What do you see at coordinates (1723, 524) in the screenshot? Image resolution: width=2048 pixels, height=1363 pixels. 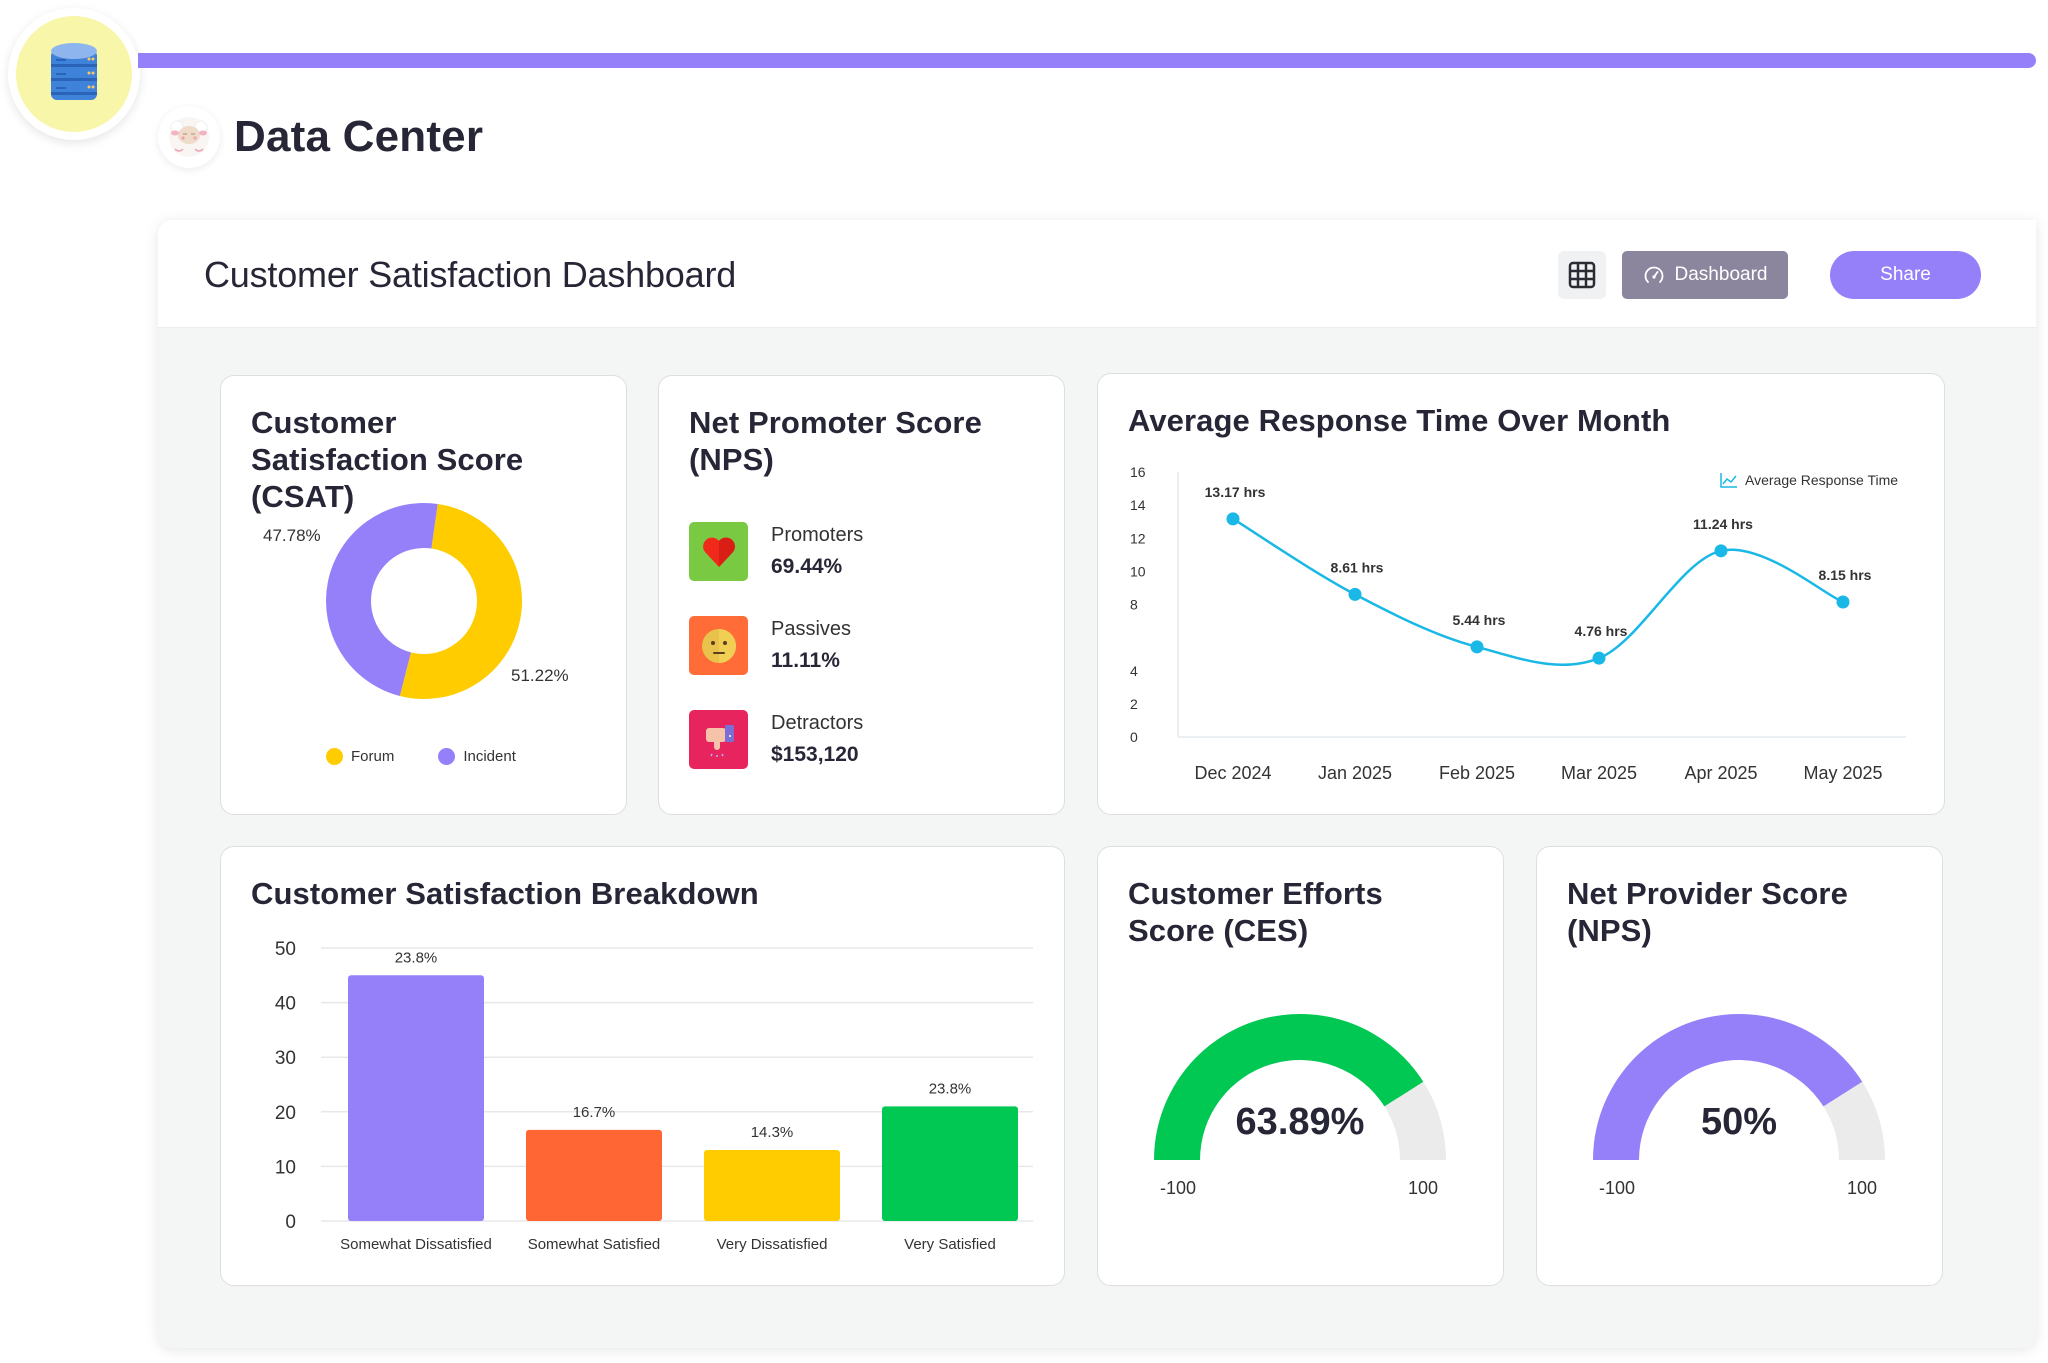 I see `data-label: 11.24 hrs` at bounding box center [1723, 524].